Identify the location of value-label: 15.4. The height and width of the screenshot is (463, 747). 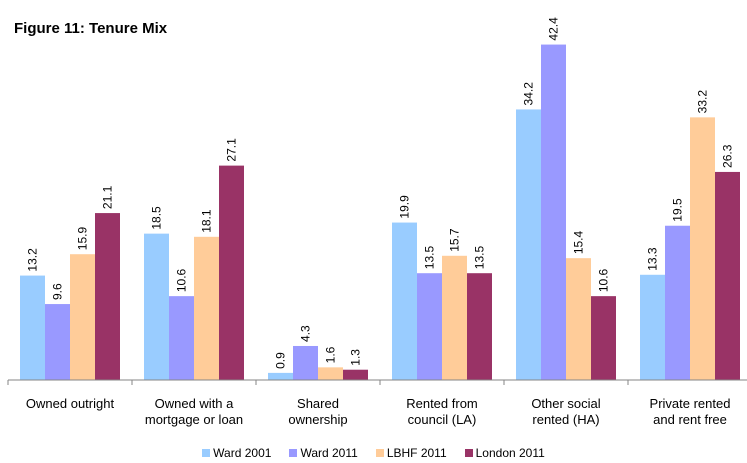
(579, 242).